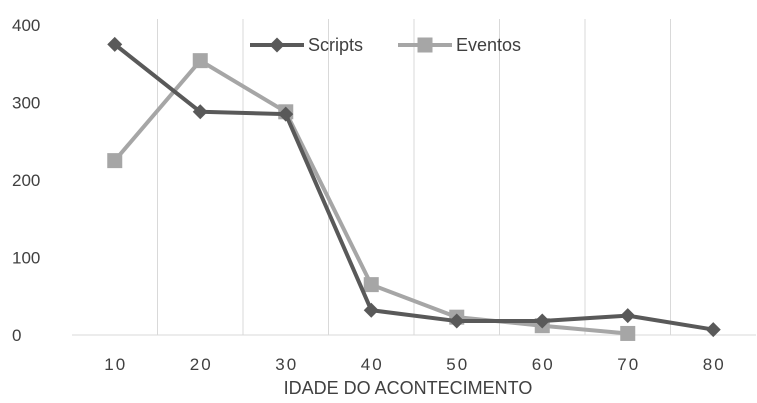  I want to click on y-axis-tick-labels: 0 100 200 300 400, so click(26, 180).